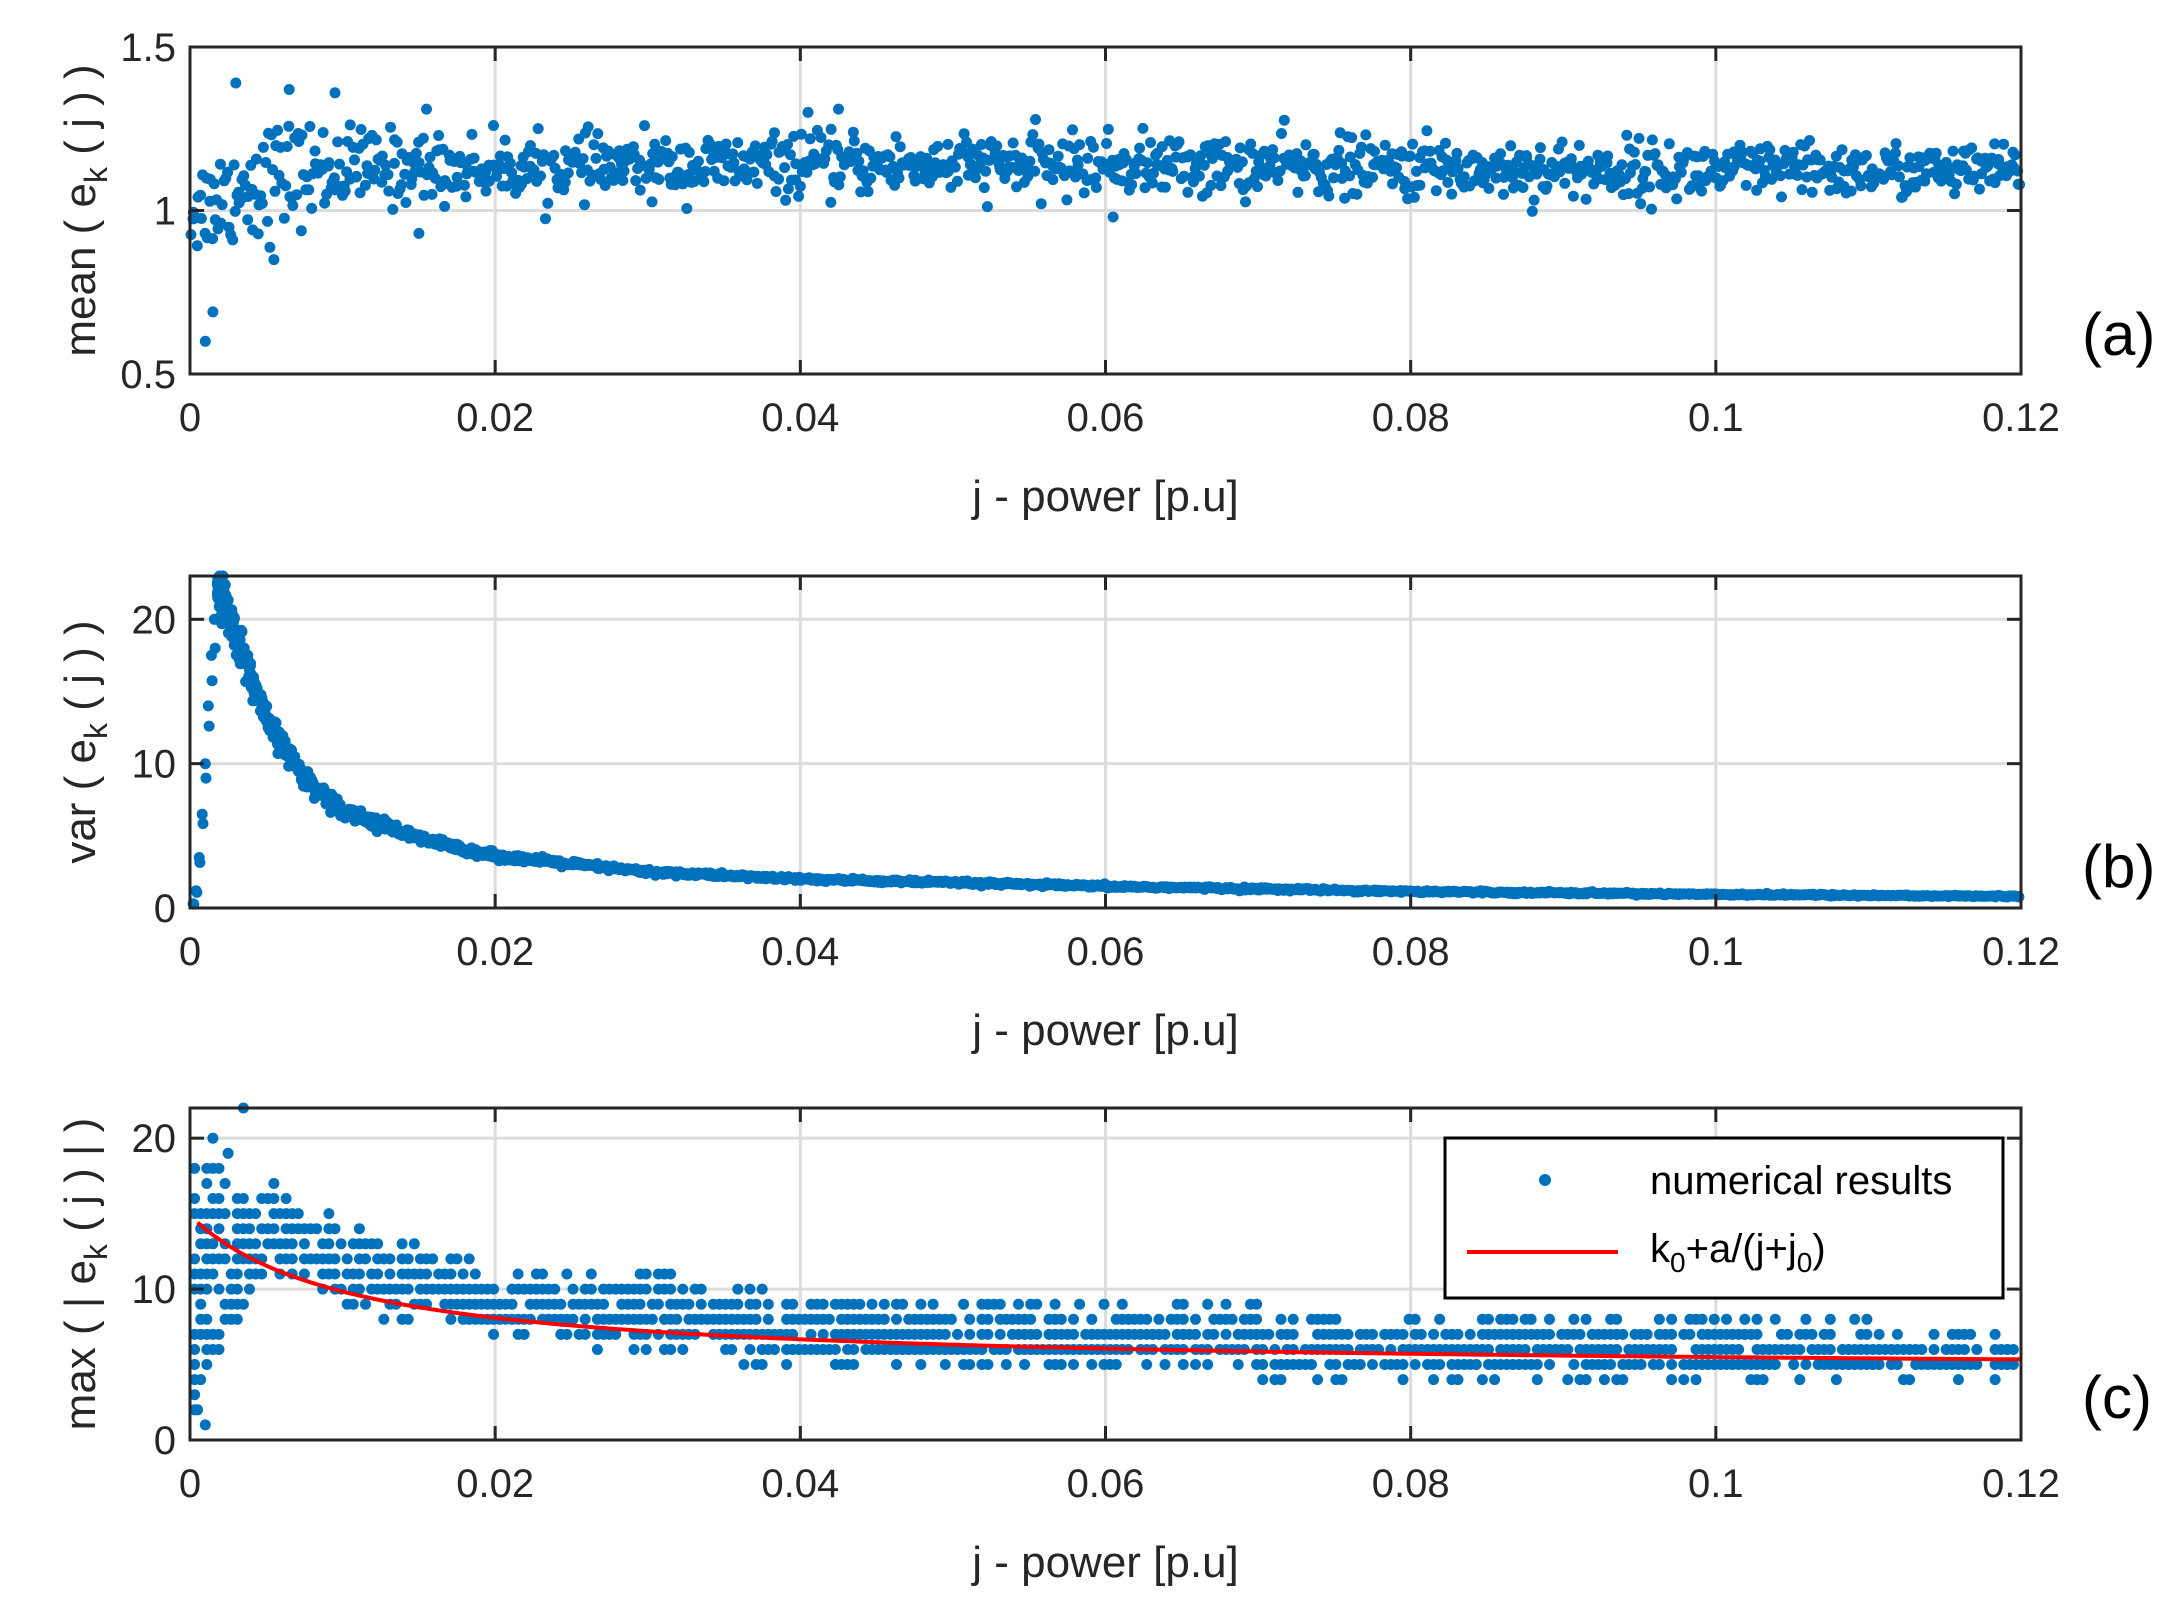 This screenshot has width=2179, height=1609. I want to click on panel-c-xtick-0: 0, so click(190, 1484).